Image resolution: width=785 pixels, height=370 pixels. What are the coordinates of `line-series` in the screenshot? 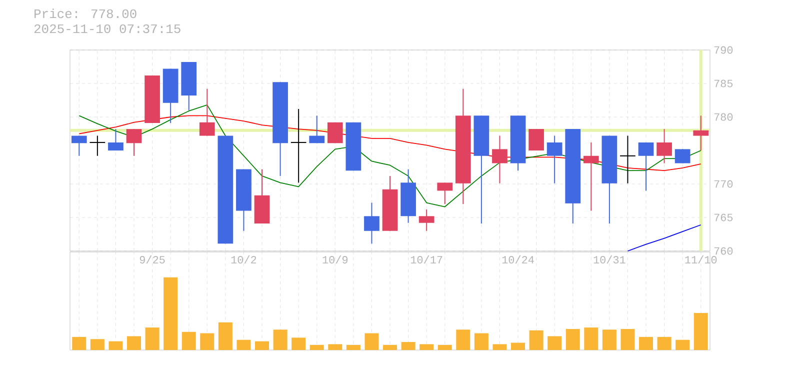 It's located at (664, 238).